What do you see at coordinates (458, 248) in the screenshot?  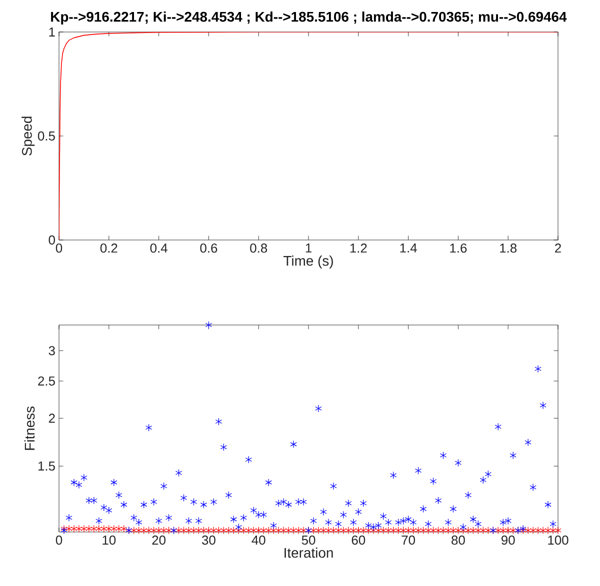 I see `x-tick-label: 1.6` at bounding box center [458, 248].